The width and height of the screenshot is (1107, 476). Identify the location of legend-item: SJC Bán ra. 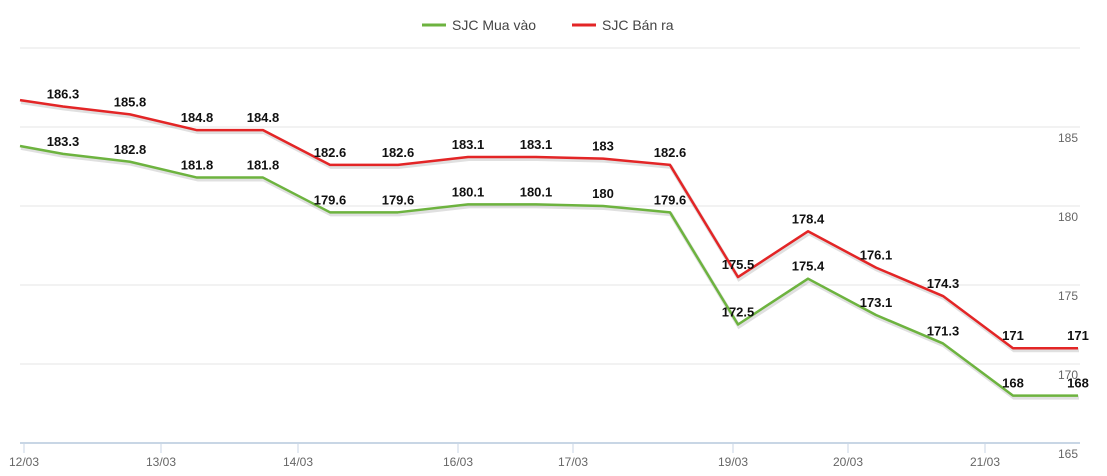
(638, 25).